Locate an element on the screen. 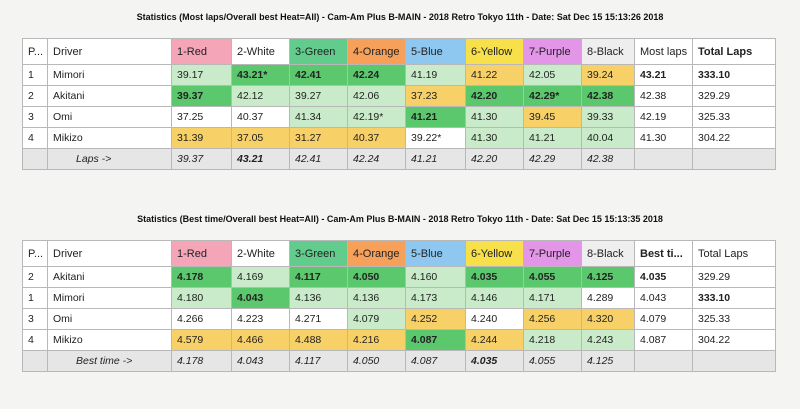 The width and height of the screenshot is (800, 409). total-laps-cell: 329.29 is located at coordinates (734, 96).